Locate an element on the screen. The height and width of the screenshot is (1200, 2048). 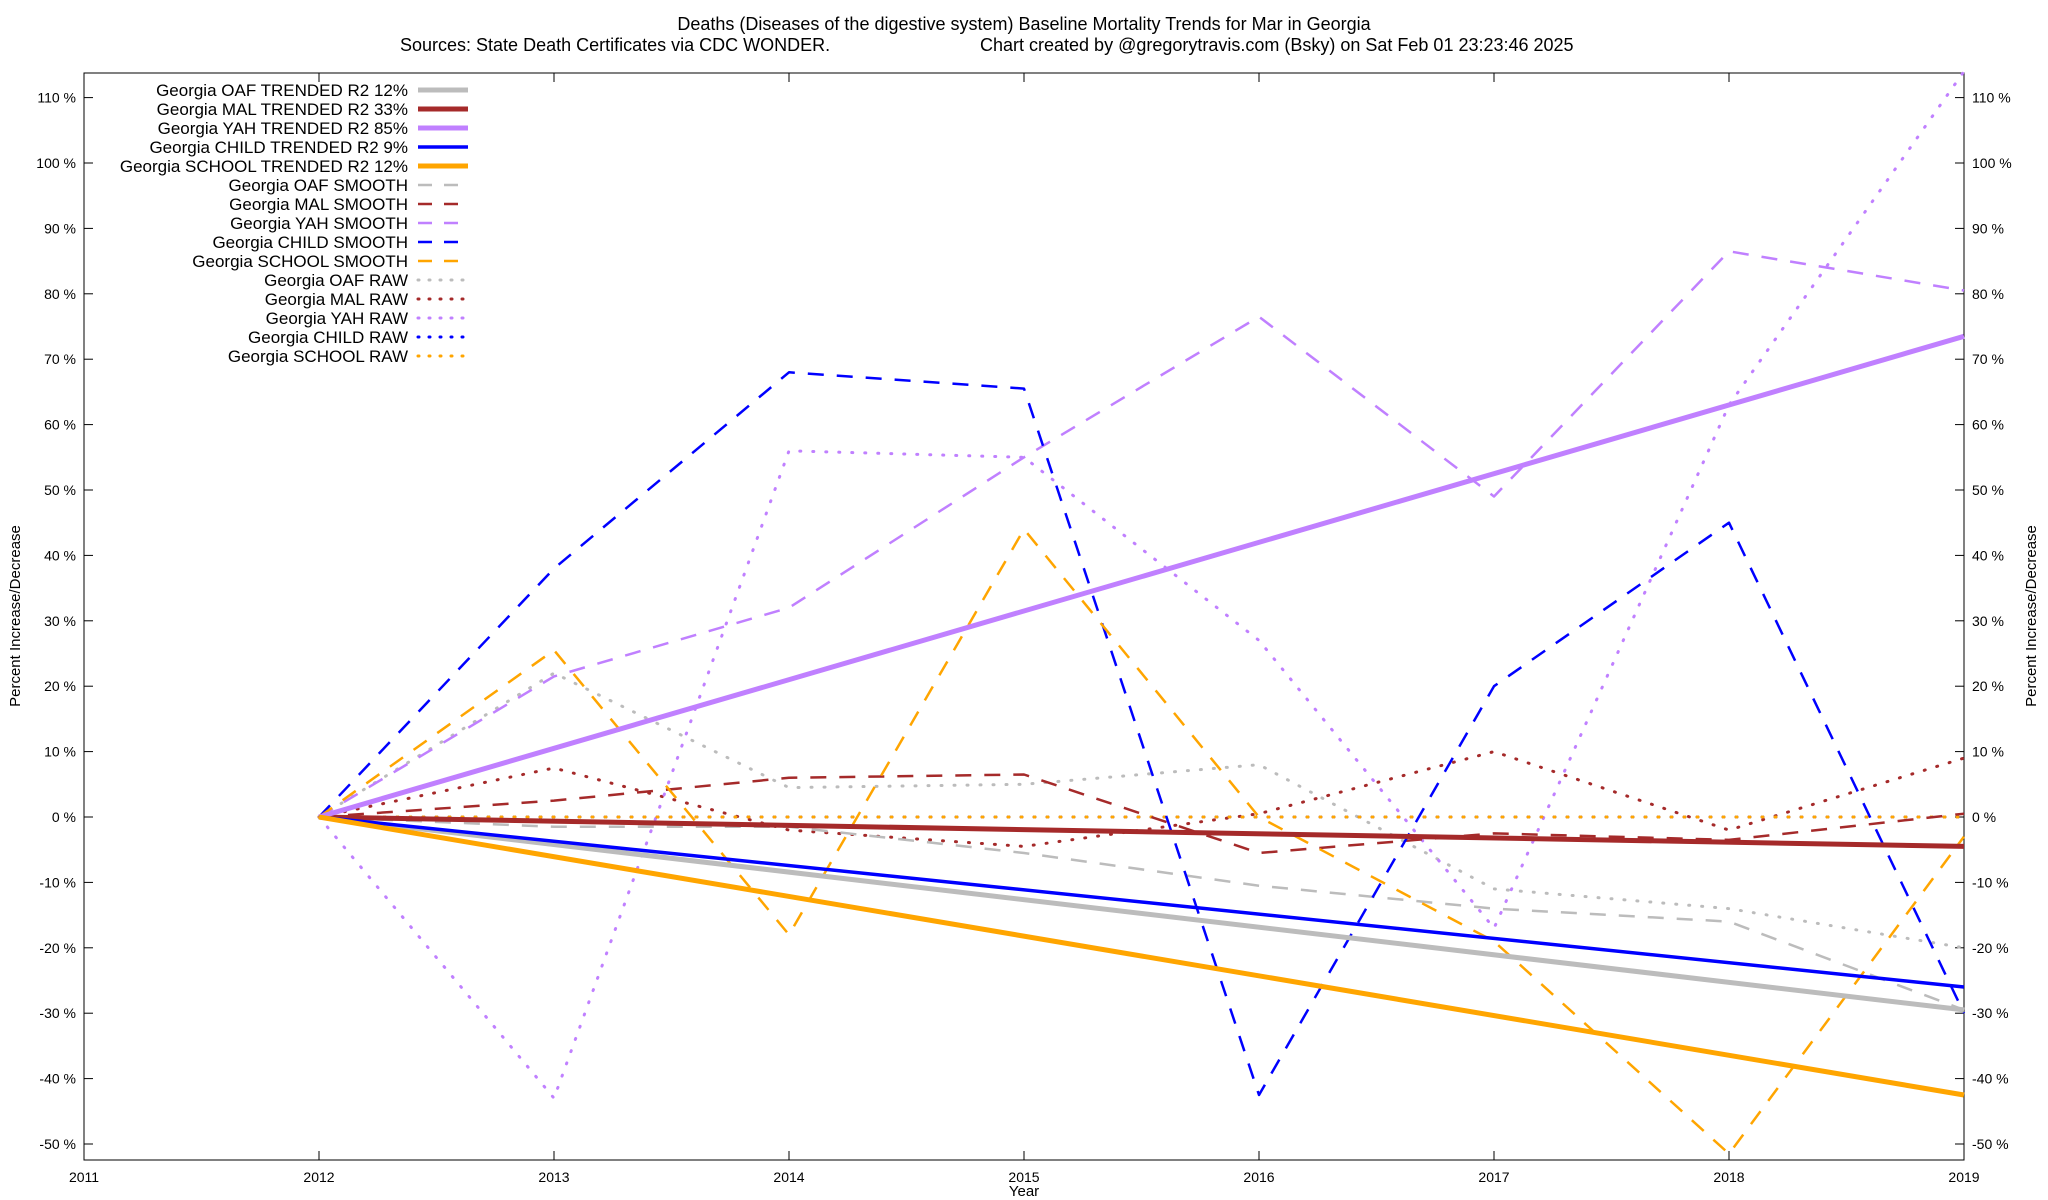
y-tick-label-right: -30 % is located at coordinates (1990, 1013).